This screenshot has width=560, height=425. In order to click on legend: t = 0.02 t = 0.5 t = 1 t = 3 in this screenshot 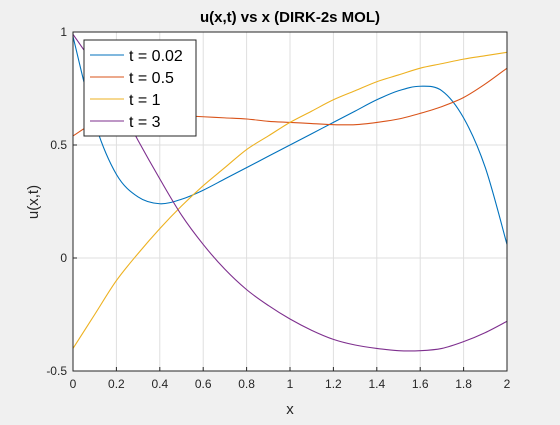, I will do `click(140, 88)`.